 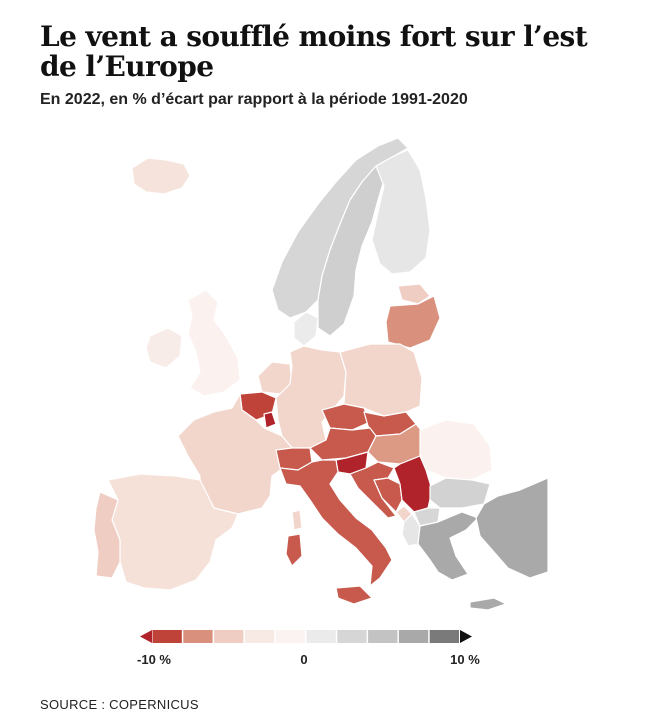 What do you see at coordinates (336, 523) in the screenshot?
I see `region-italy` at bounding box center [336, 523].